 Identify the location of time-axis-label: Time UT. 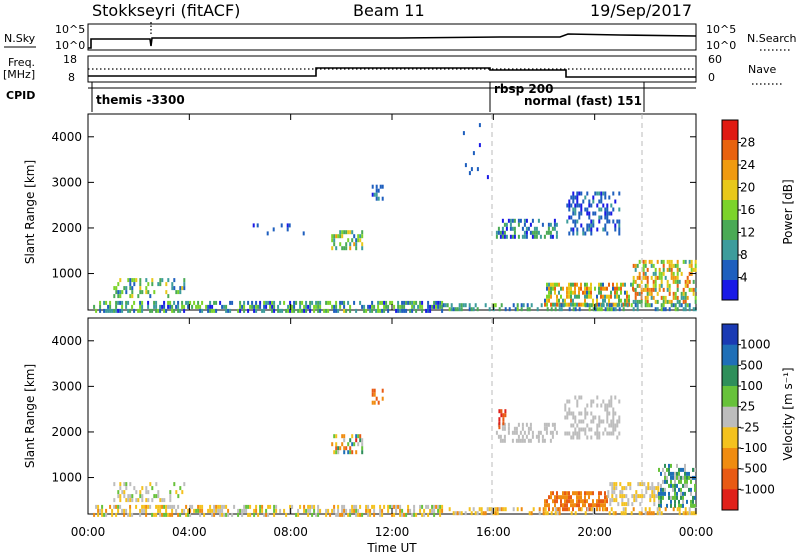
(391, 547).